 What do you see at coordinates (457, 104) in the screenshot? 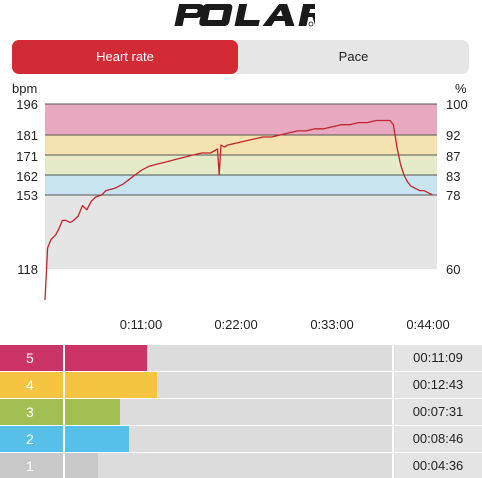
I see `y-tick-right: 100` at bounding box center [457, 104].